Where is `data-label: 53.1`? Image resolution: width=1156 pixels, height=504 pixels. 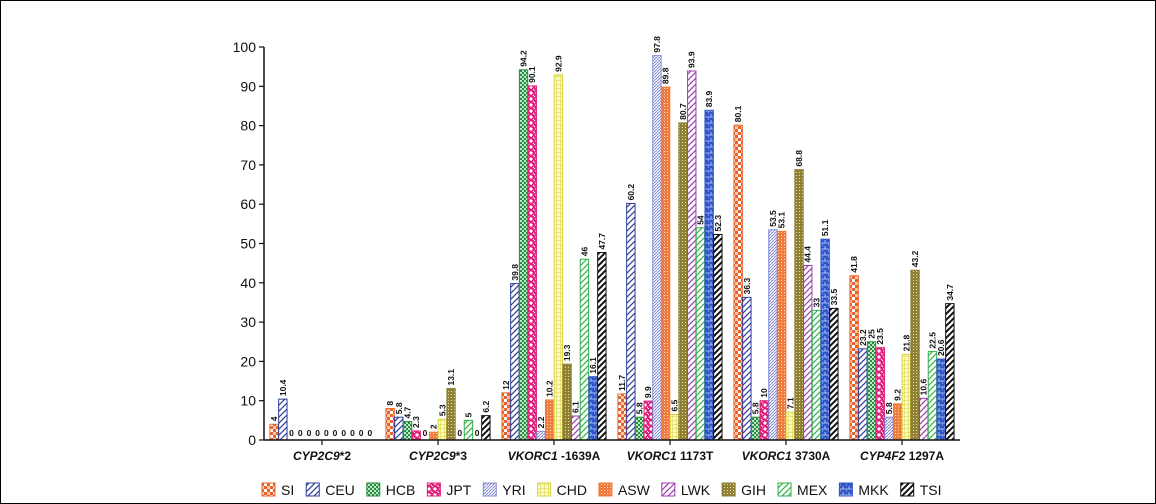 data-label: 53.1 is located at coordinates (782, 220).